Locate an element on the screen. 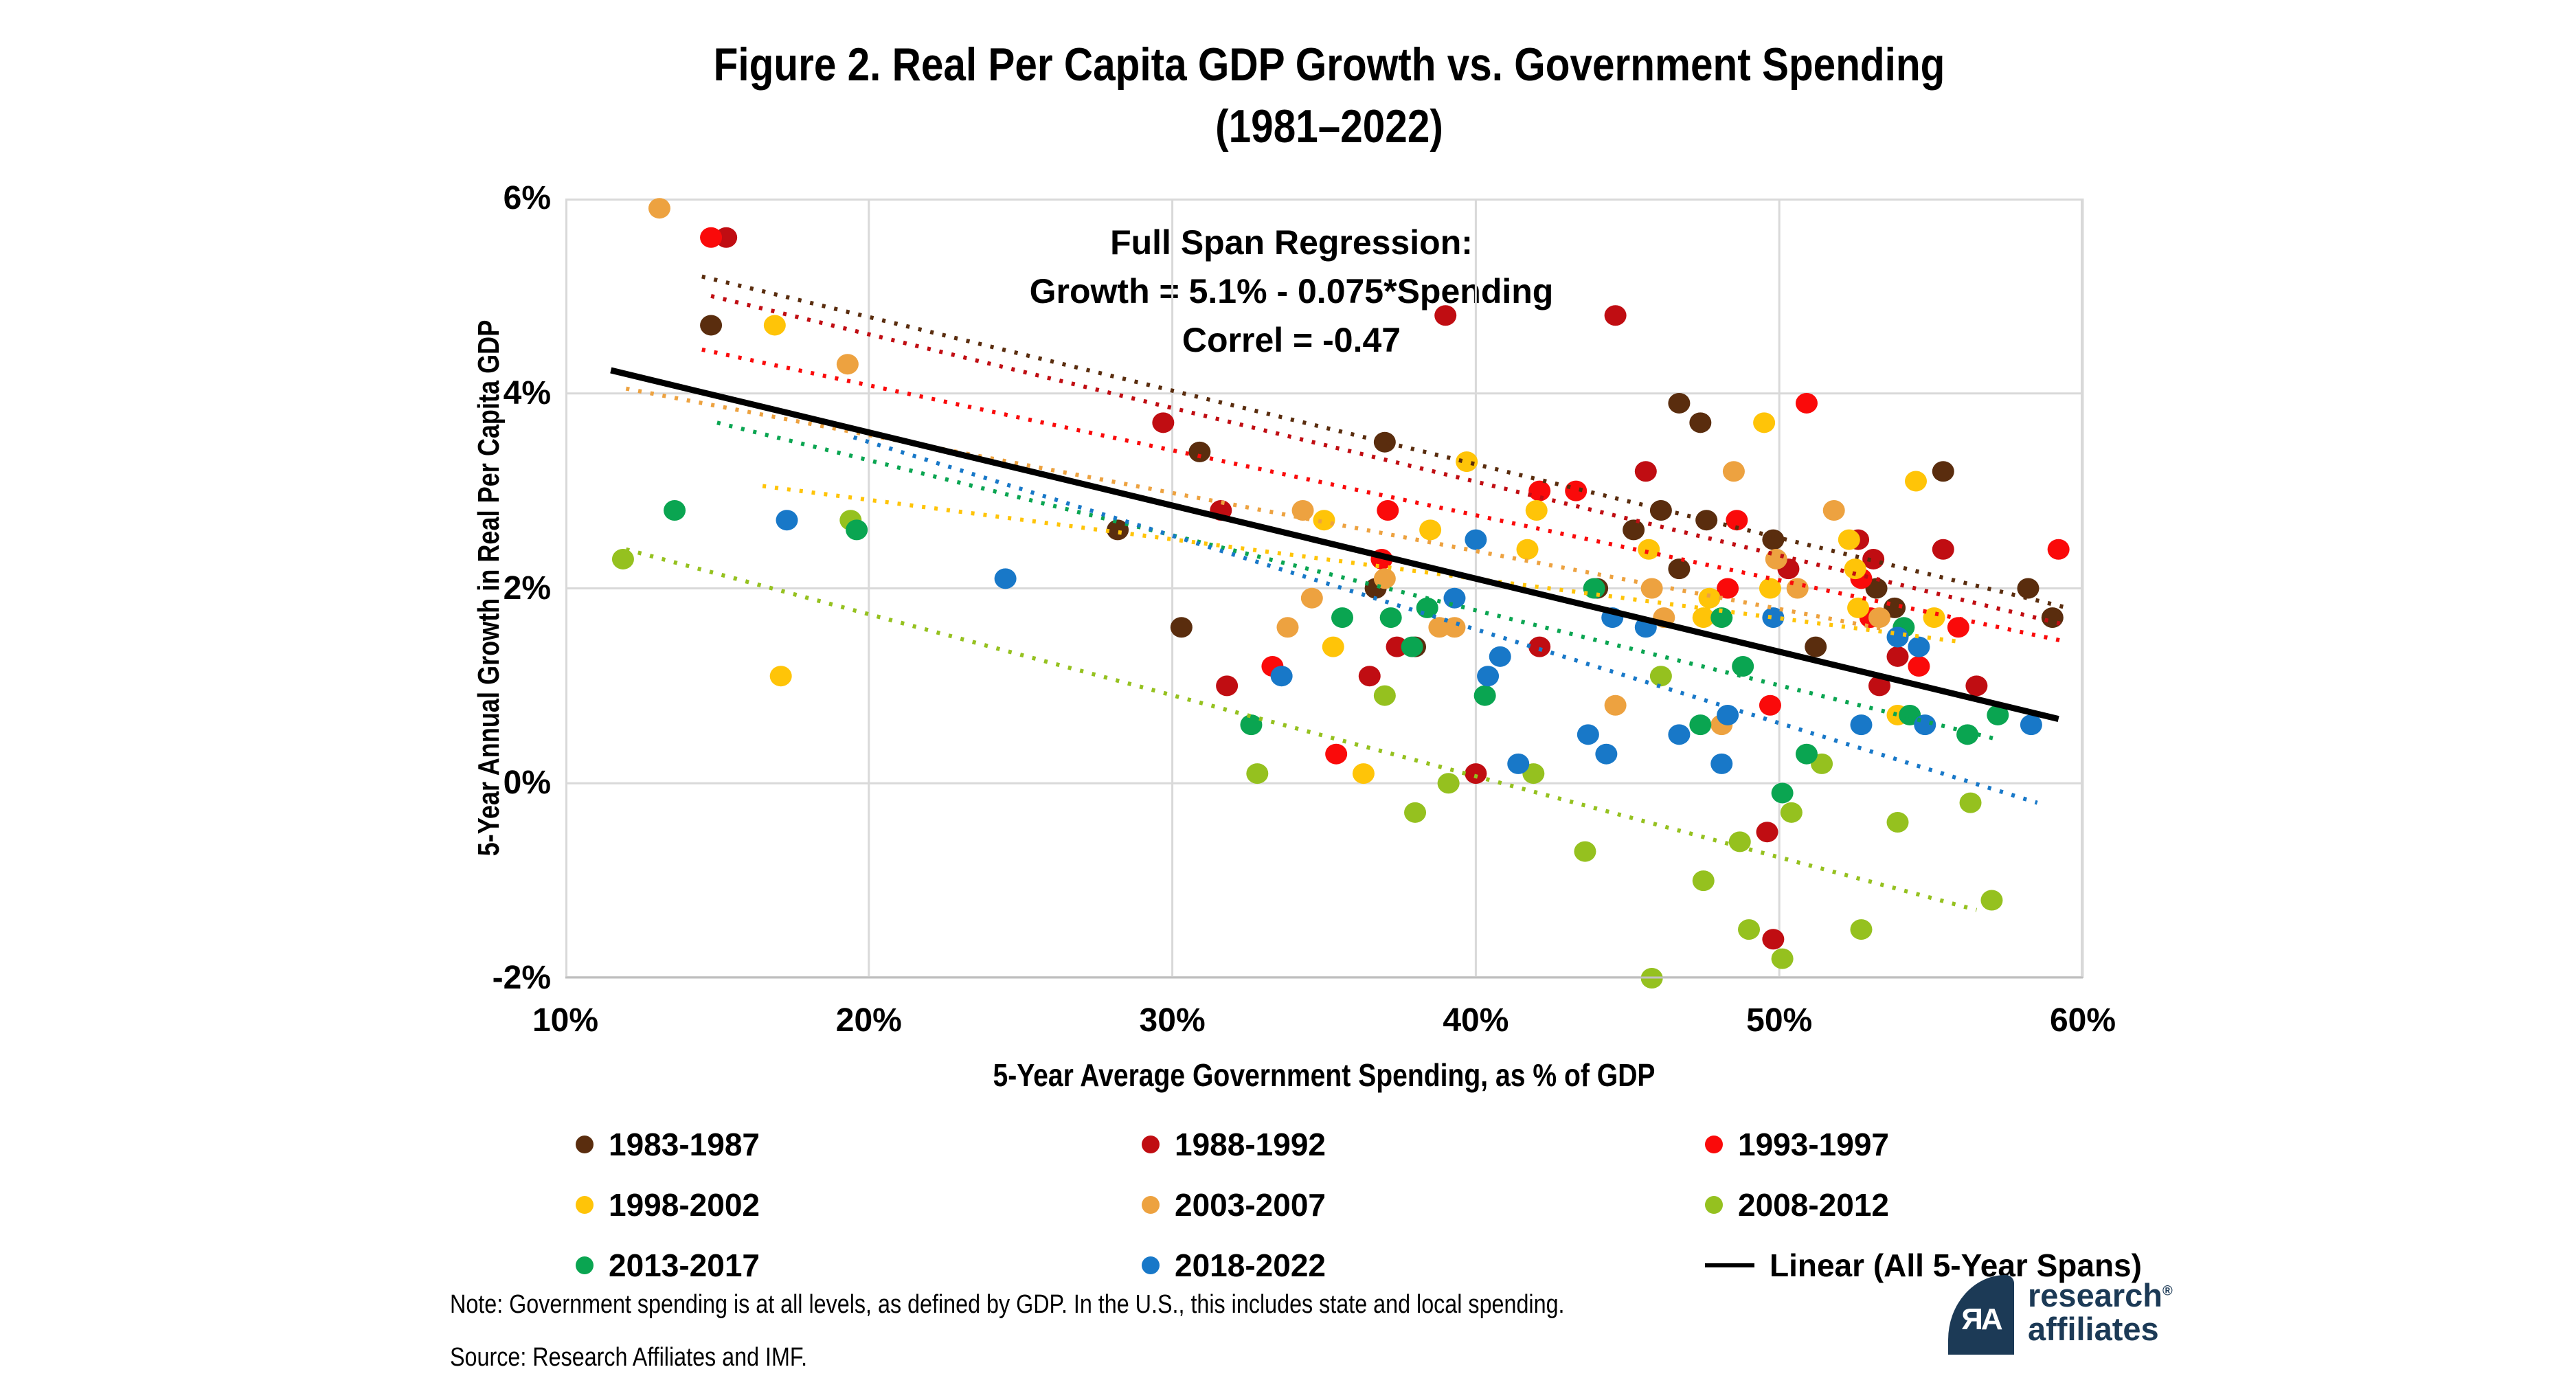  trendline-2013-2017 is located at coordinates (1357, 581).